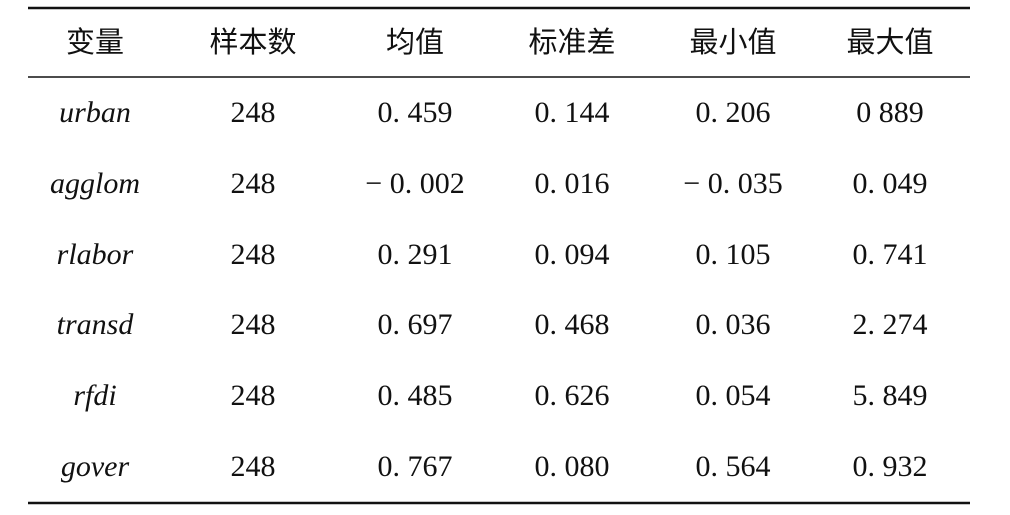  What do you see at coordinates (890, 324) in the screenshot?
I see `cell: 2. 274` at bounding box center [890, 324].